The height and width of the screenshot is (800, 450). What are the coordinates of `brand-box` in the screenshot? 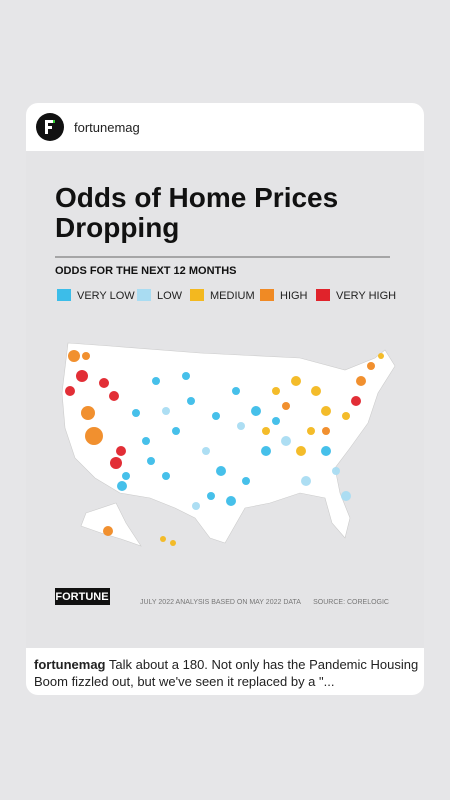 It's located at (82, 596).